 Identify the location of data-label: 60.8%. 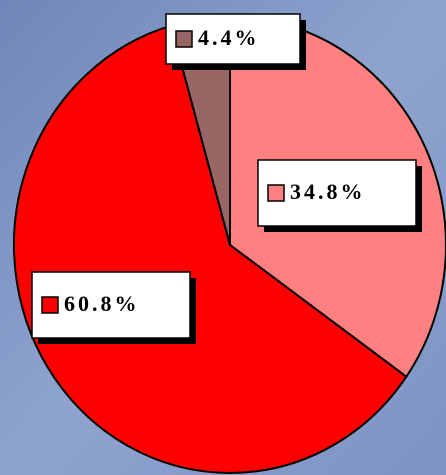
(102, 303).